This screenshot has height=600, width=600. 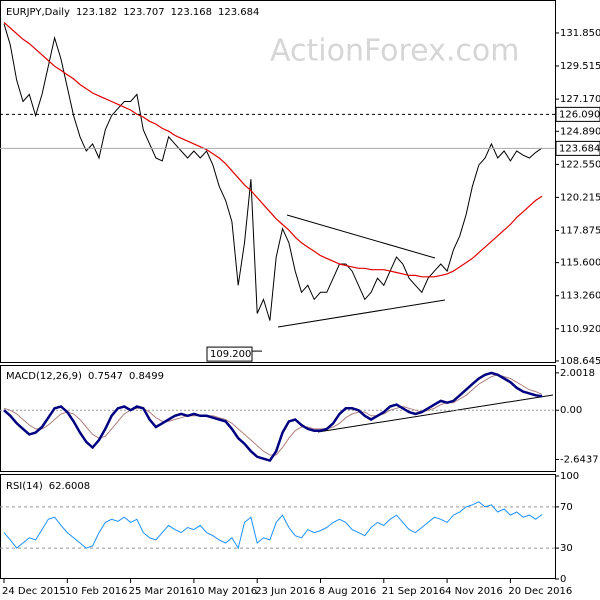 What do you see at coordinates (580, 197) in the screenshot?
I see `y-tick-label: 120.215` at bounding box center [580, 197].